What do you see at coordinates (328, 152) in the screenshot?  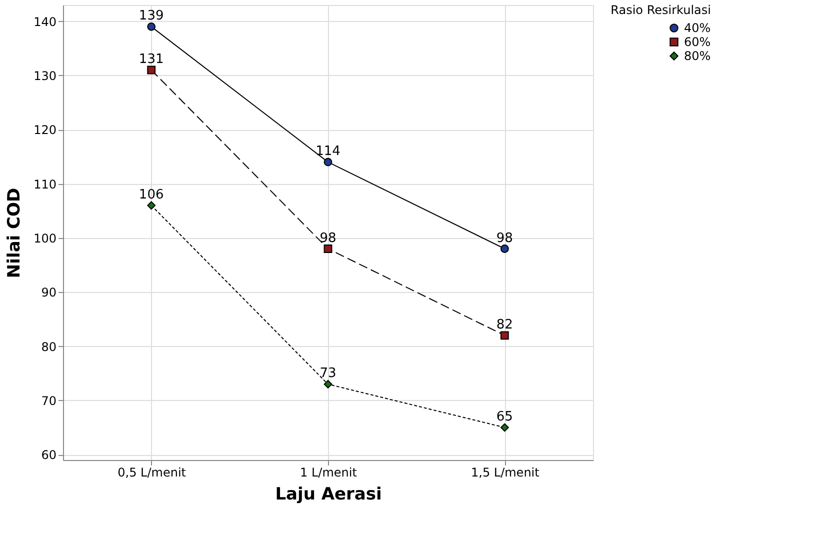 I see `data-label: 114` at bounding box center [328, 152].